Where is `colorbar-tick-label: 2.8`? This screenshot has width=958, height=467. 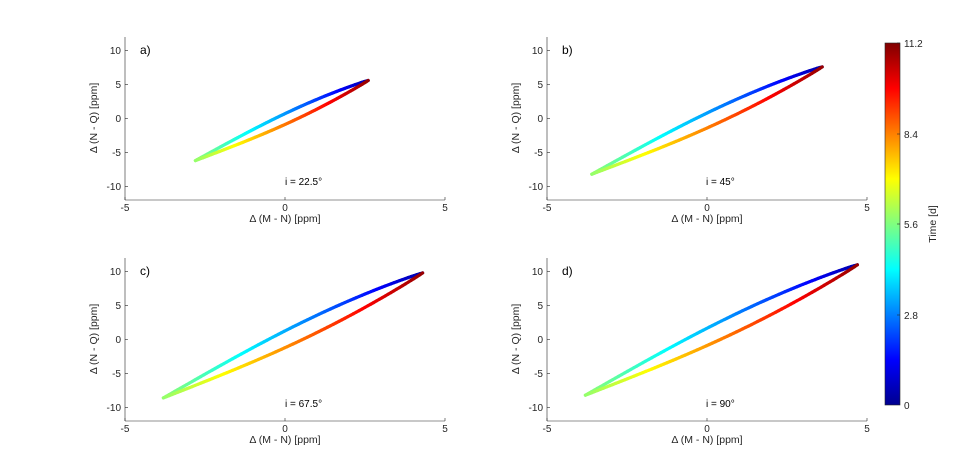 colorbar-tick-label: 2.8 is located at coordinates (911, 316).